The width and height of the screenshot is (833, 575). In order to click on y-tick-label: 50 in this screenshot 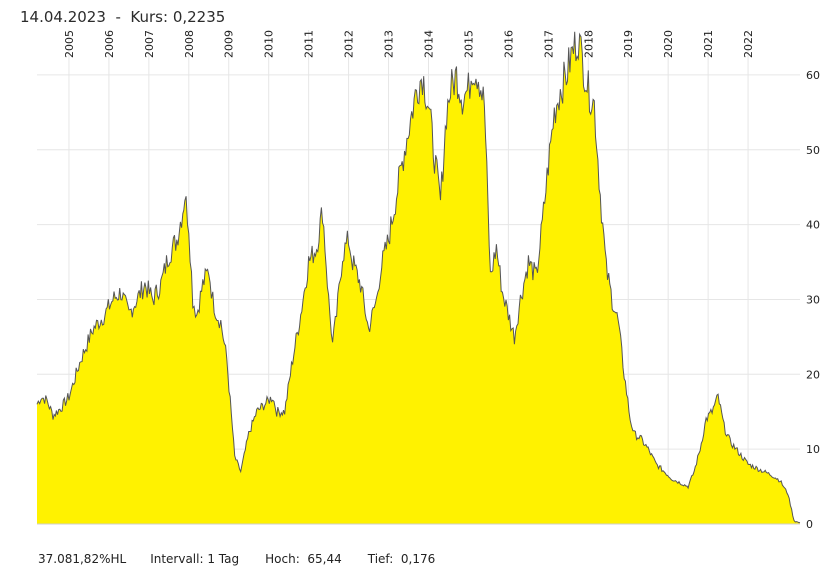, I will do `click(813, 150)`.